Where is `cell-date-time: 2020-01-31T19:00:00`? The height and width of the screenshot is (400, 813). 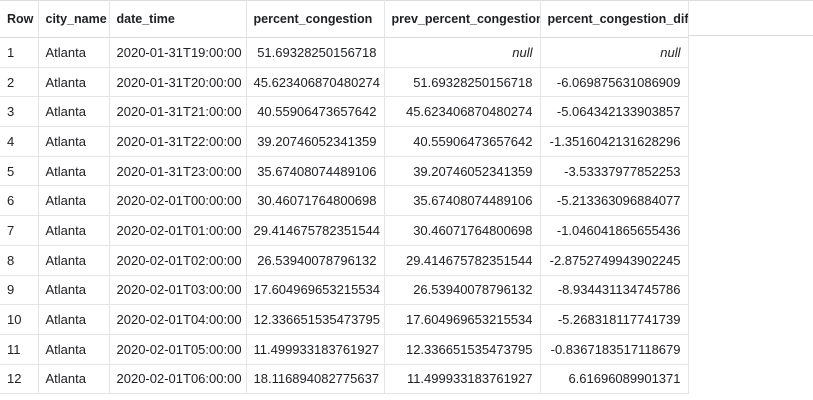 cell-date-time: 2020-01-31T19:00:00 is located at coordinates (178, 52).